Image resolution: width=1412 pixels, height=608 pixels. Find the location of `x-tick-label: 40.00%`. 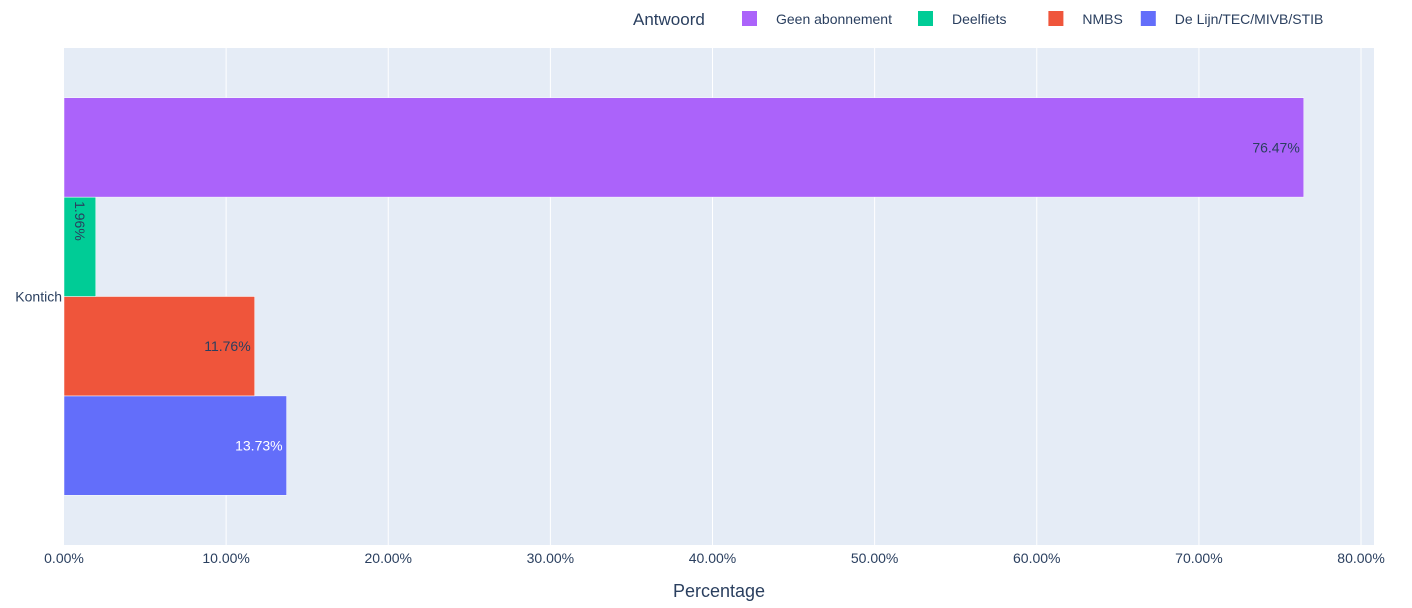

x-tick-label: 40.00% is located at coordinates (712, 558).